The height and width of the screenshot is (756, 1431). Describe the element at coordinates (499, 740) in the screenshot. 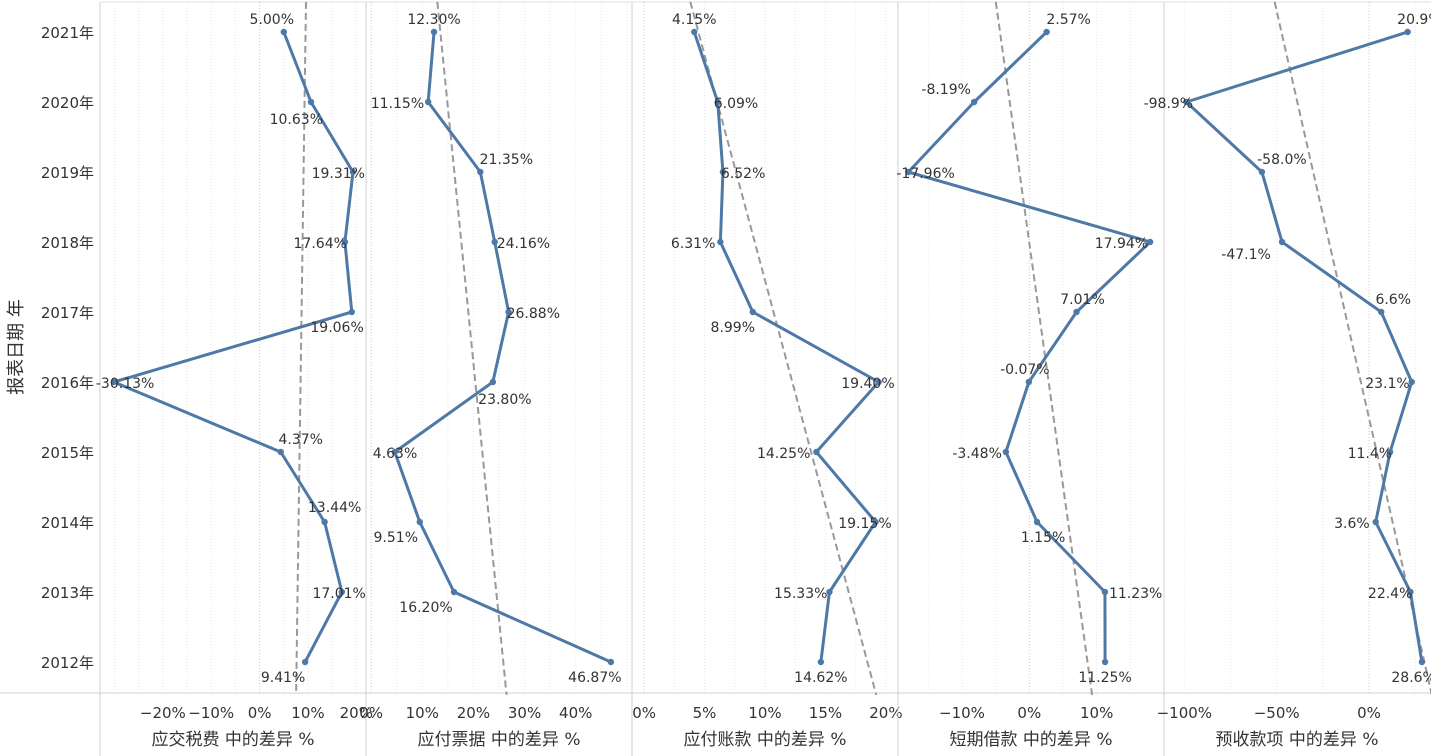

I see `panel-axis-title: 应付票据 中的差异 %` at that location.